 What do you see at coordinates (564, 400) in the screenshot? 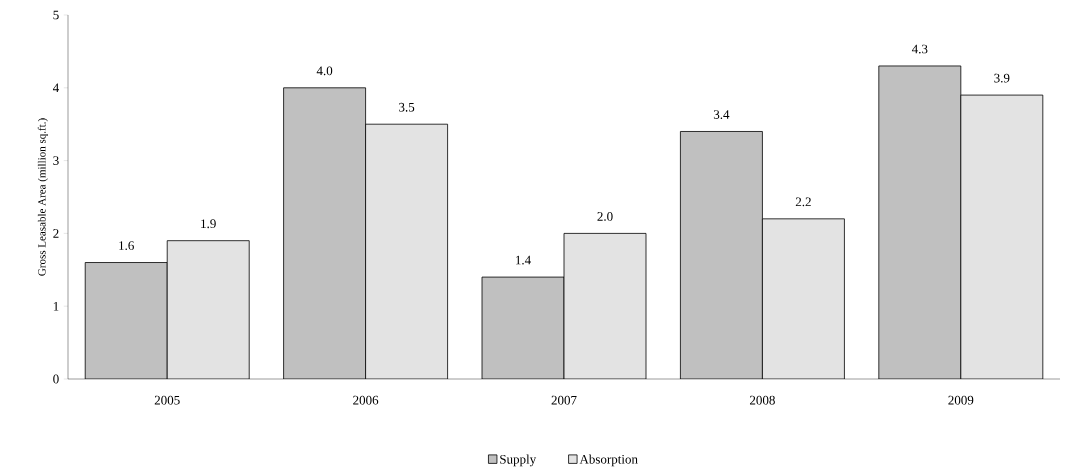
I see `x-tick-label: 2007` at bounding box center [564, 400].